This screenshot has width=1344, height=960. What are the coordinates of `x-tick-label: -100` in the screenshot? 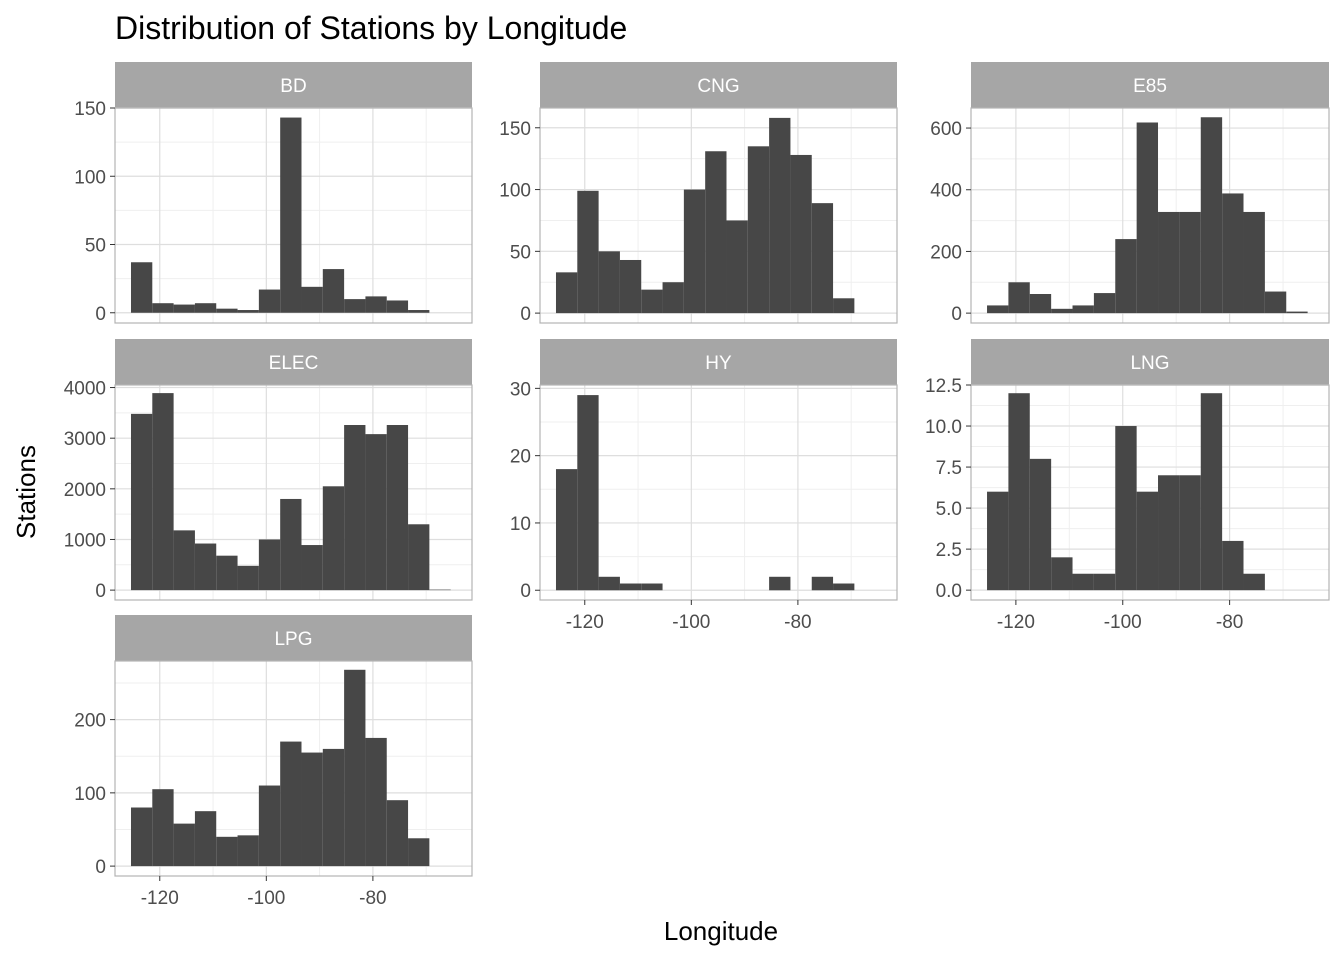 It's located at (691, 622).